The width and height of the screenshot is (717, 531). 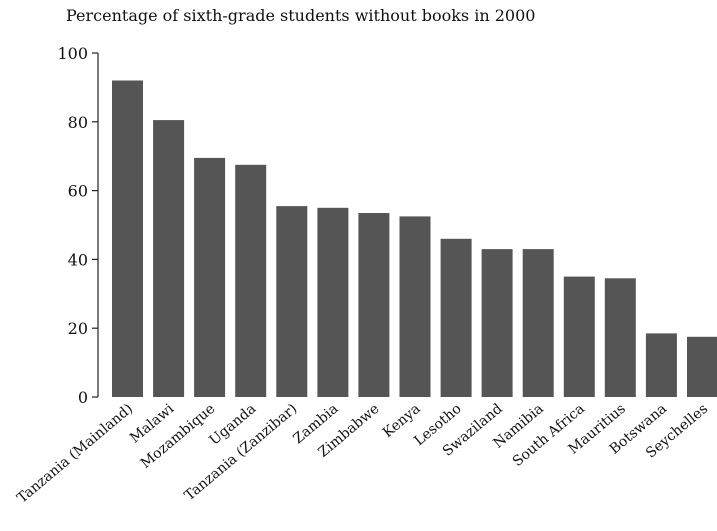 I want to click on y-tick-label: 100, so click(x=72, y=53).